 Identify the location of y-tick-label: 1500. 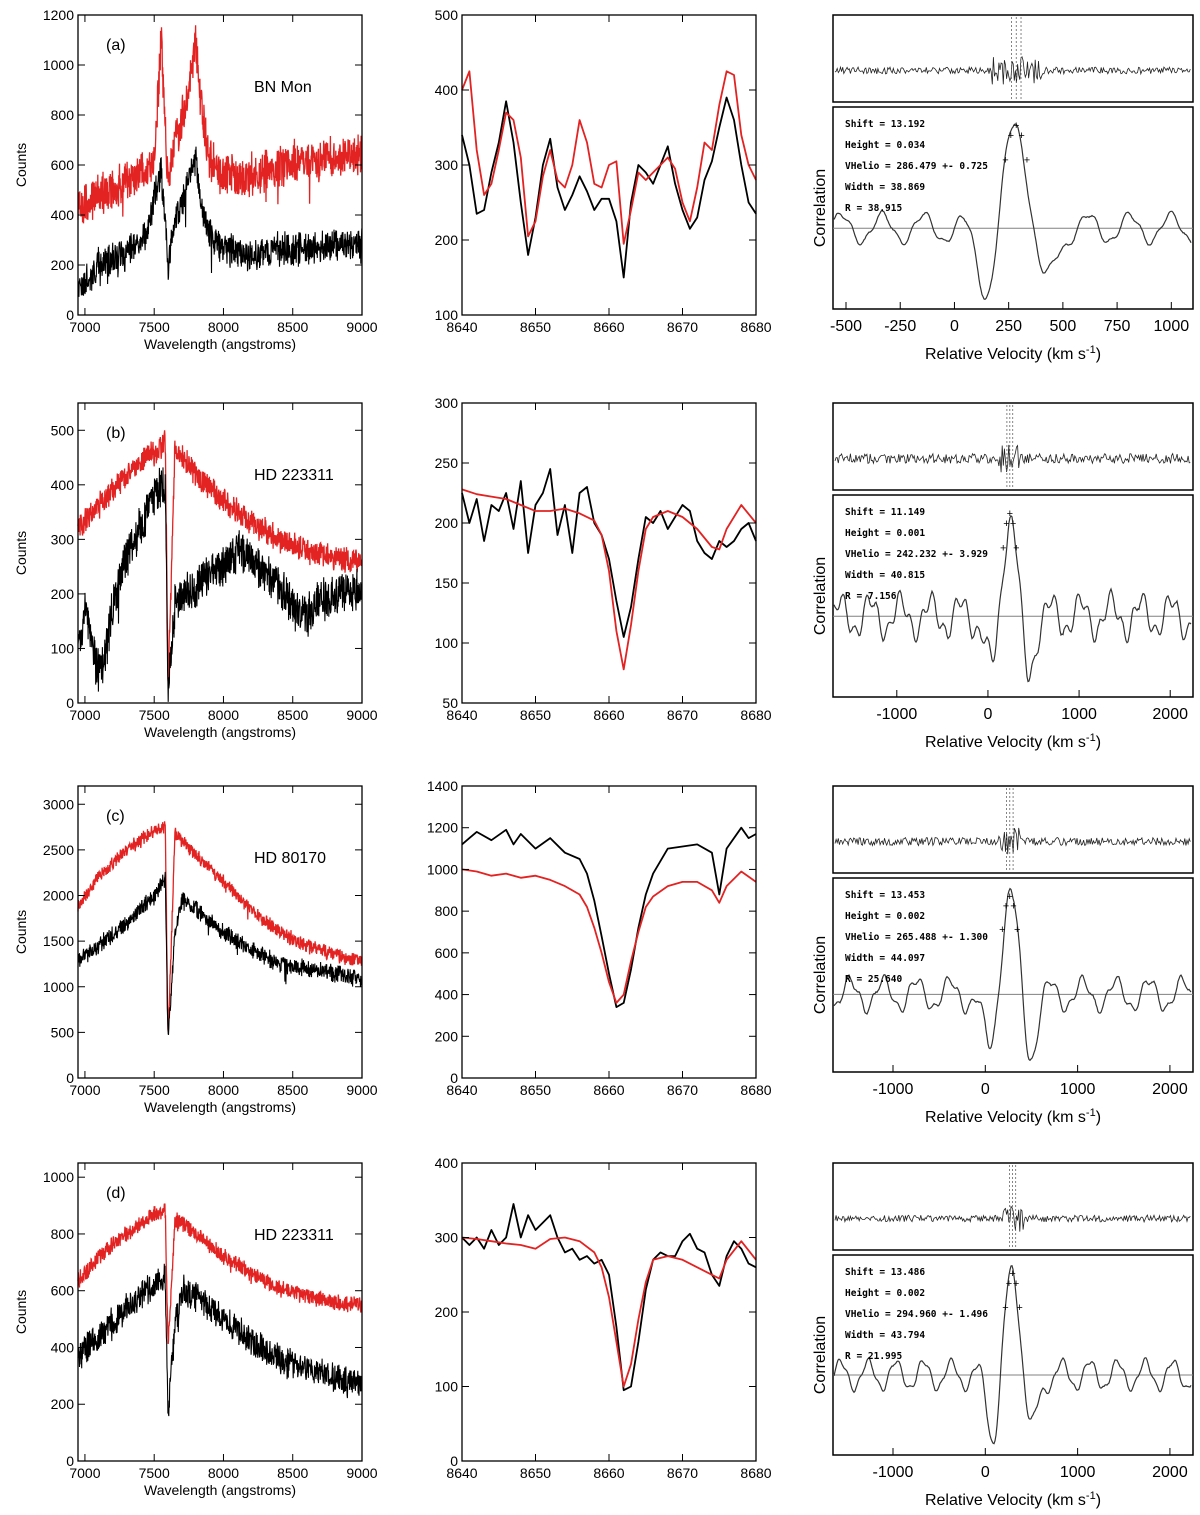
(58, 941).